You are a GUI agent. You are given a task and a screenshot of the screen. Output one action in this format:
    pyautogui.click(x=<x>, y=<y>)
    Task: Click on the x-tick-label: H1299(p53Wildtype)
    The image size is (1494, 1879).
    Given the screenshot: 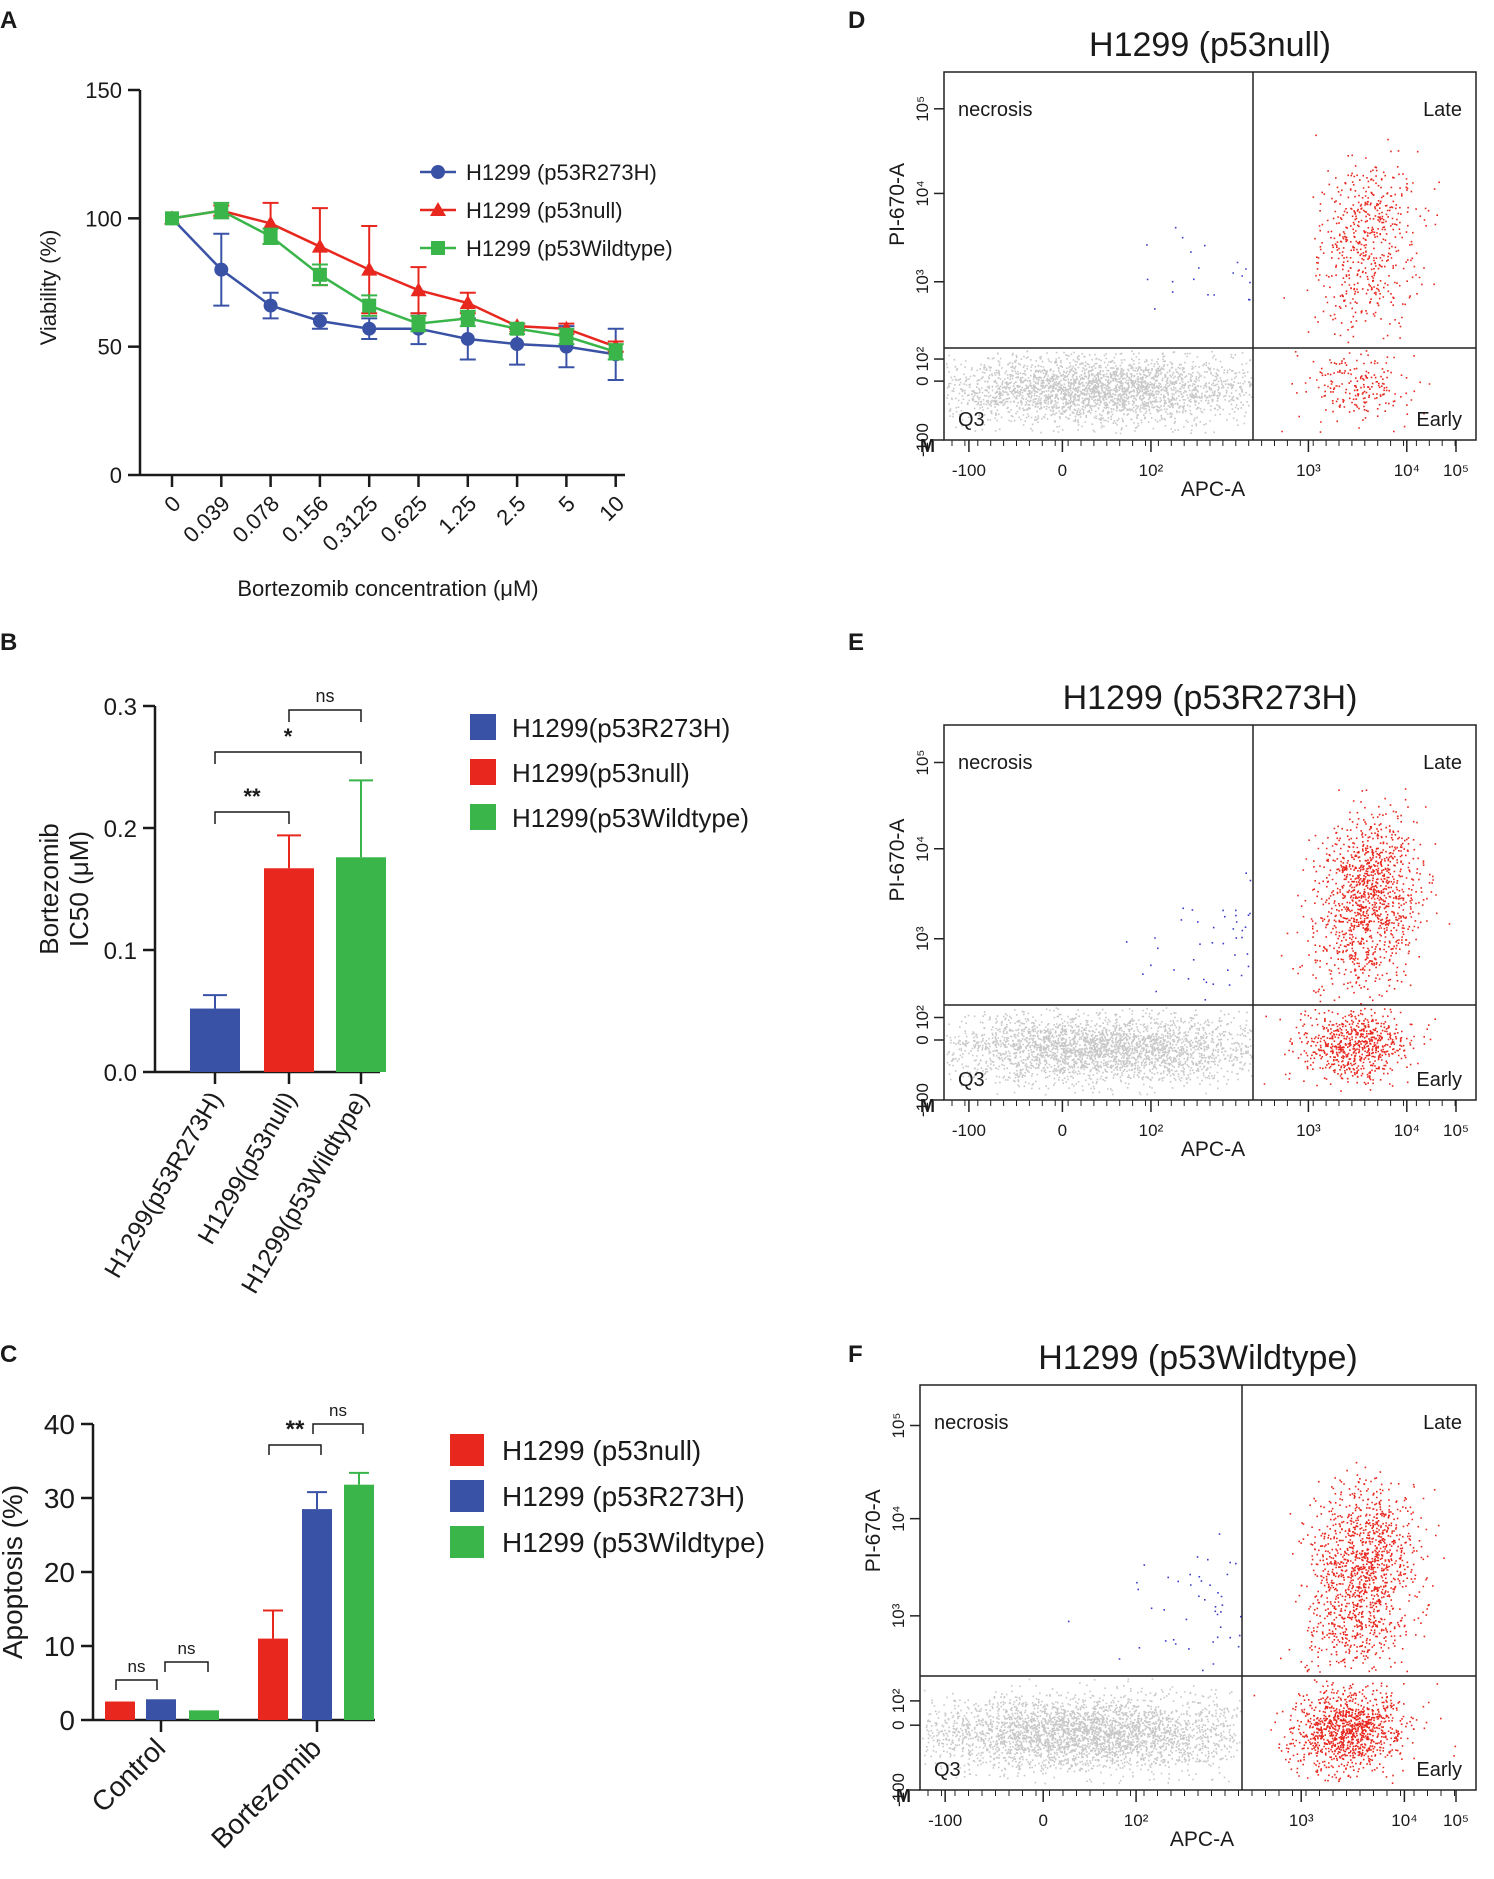 What is the action you would take?
    pyautogui.click(x=305, y=1192)
    